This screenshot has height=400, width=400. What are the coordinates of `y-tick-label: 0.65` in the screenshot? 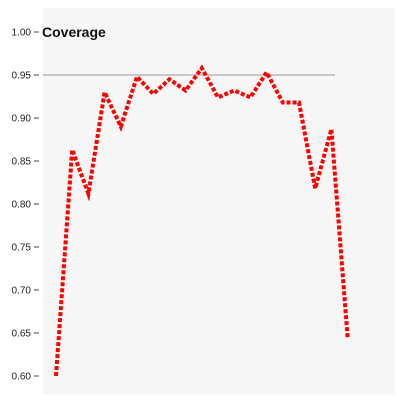 It's located at (22, 334).